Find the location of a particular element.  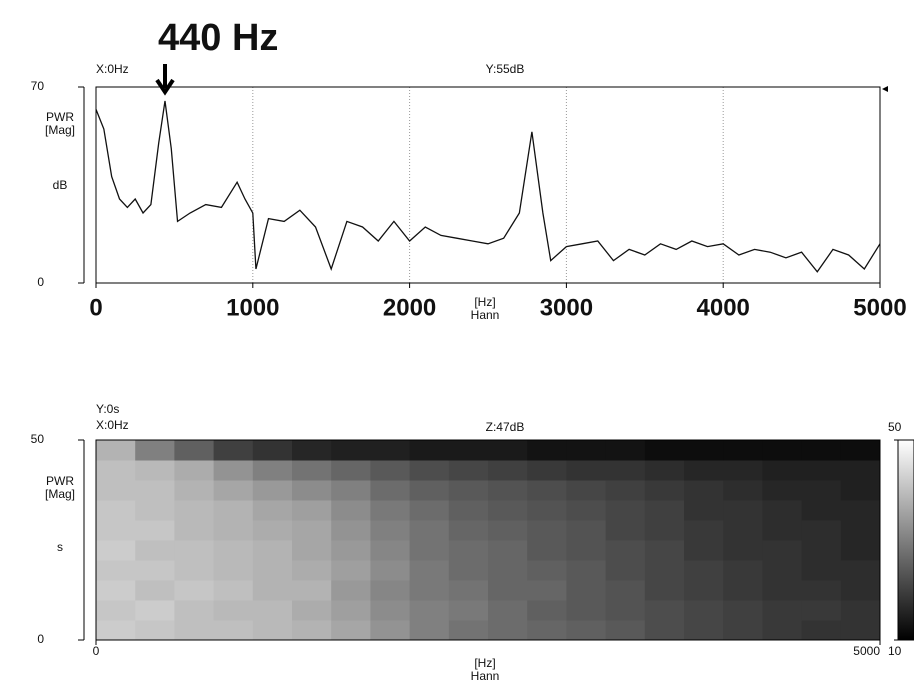

colorbar is located at coordinates (905, 540).